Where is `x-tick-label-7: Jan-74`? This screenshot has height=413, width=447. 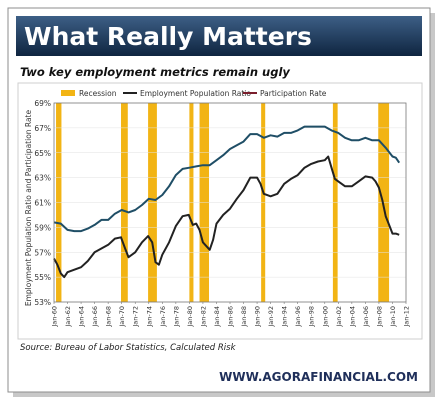 x-tick-label-7: Jan-74 is located at coordinates (149, 317).